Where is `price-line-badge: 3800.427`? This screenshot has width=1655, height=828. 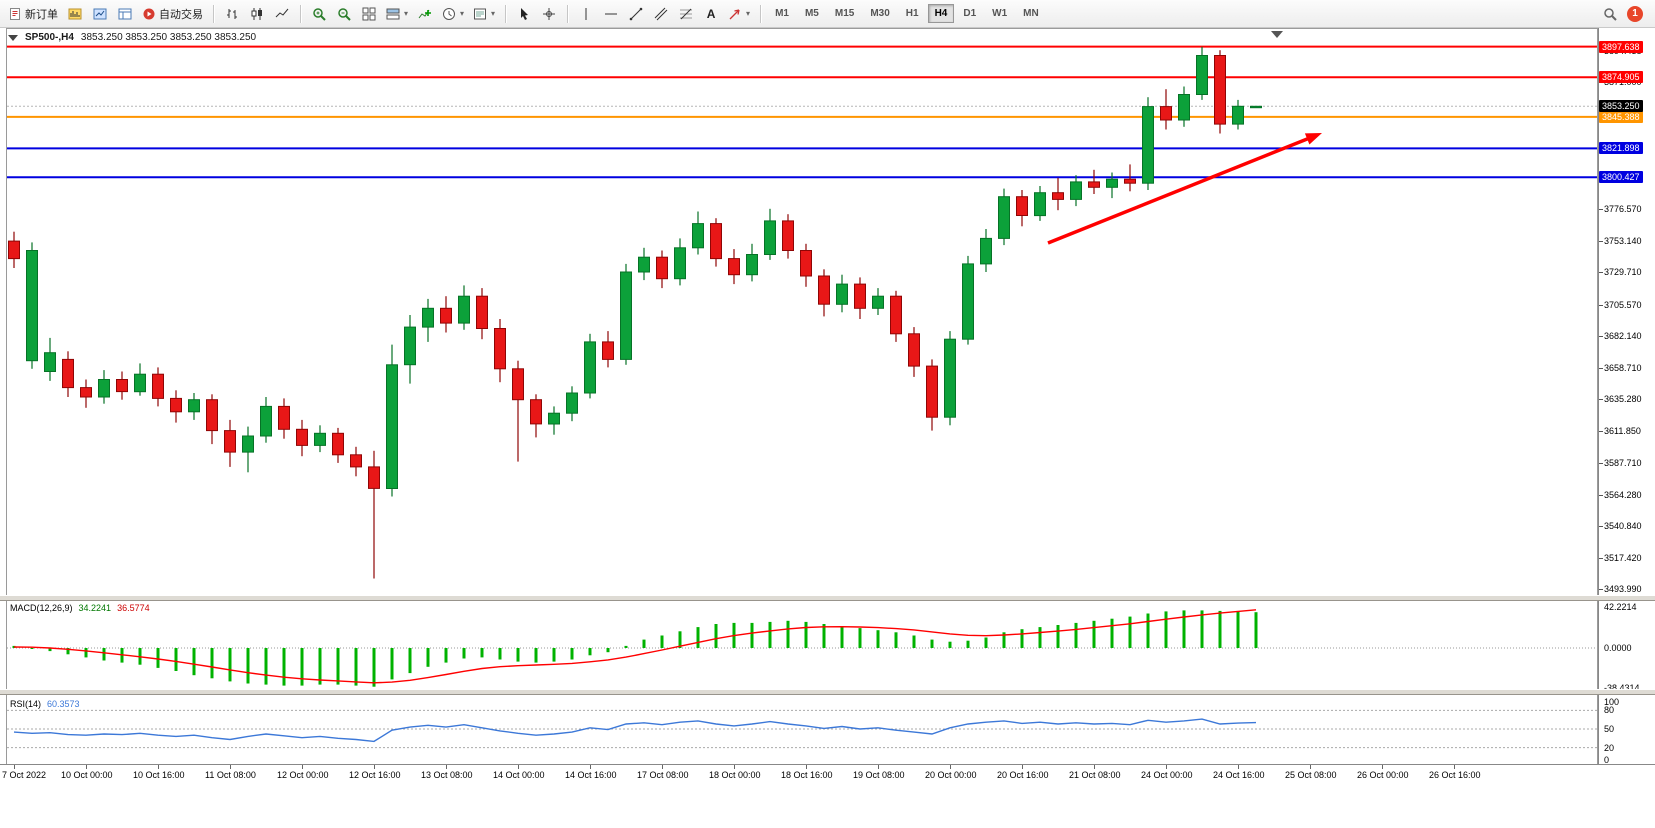
price-line-badge: 3800.427 is located at coordinates (1621, 177).